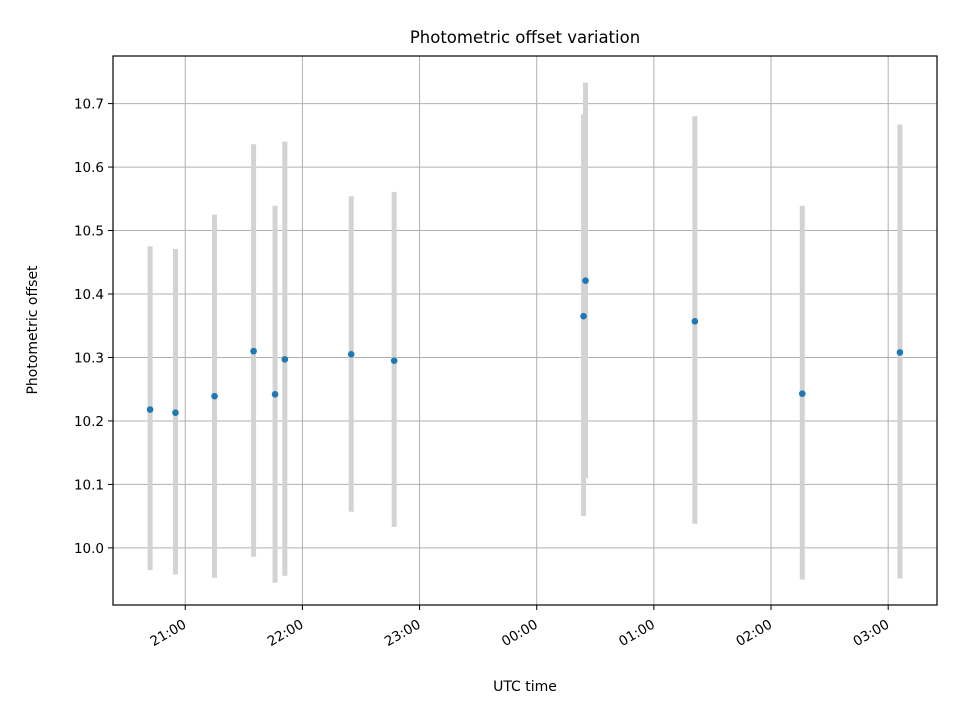  I want to click on x-tick-label: 01:00, so click(637, 633).